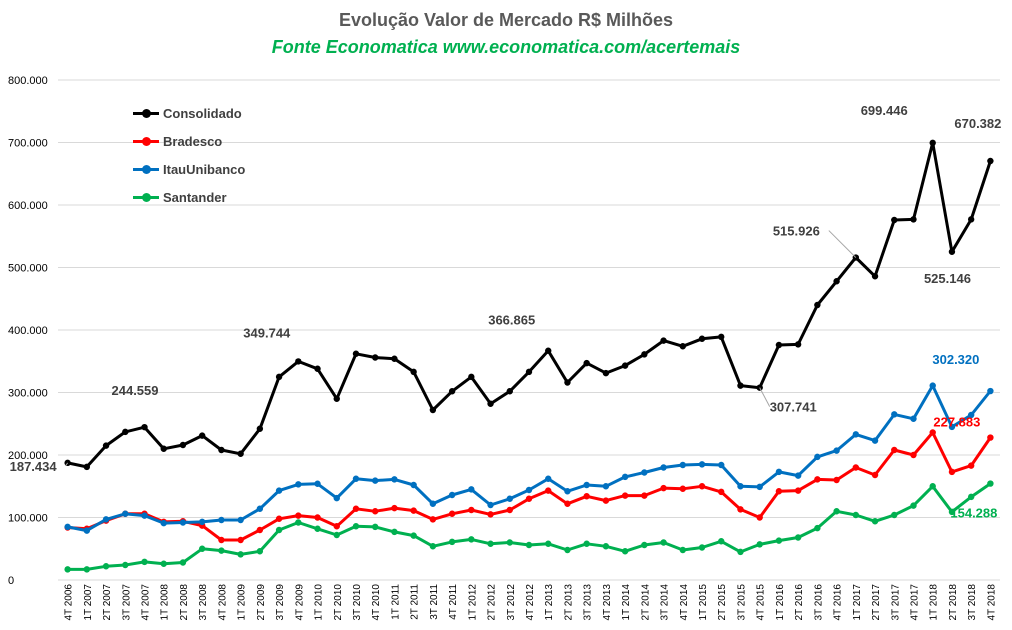 This screenshot has width=1012, height=630. Describe the element at coordinates (280, 602) in the screenshot. I see `x-tick-label: 3T 2009` at that location.